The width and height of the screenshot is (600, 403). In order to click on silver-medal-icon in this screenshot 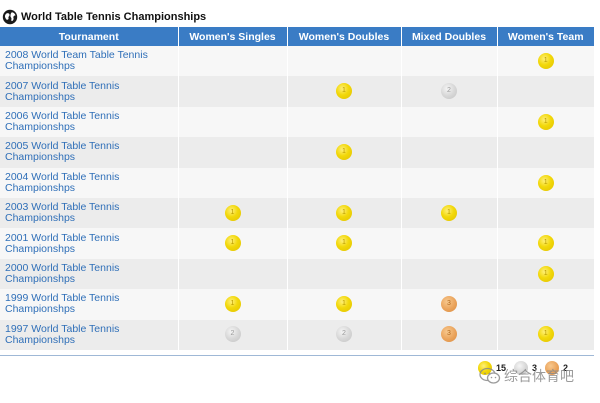, I will do `click(521, 368)`.